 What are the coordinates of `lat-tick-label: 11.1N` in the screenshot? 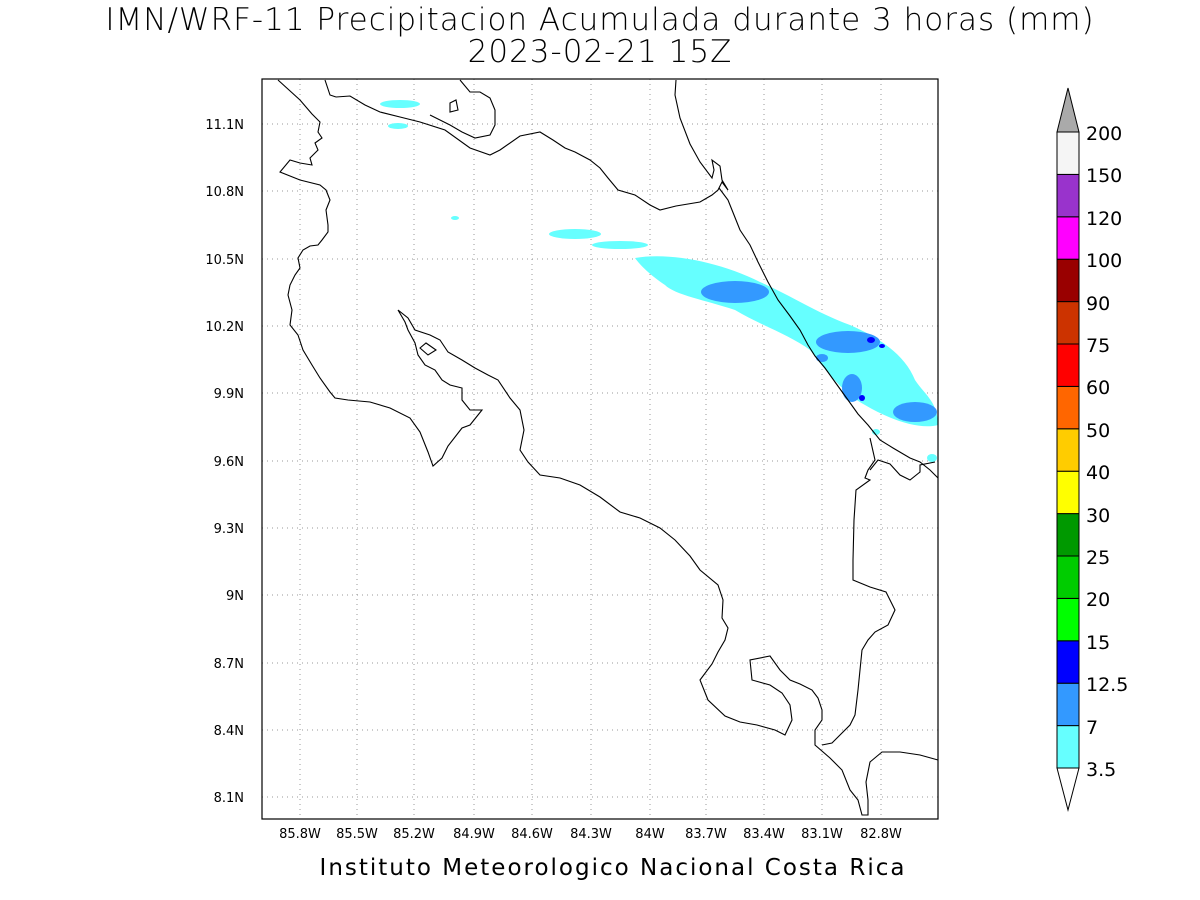 It's located at (224, 125).